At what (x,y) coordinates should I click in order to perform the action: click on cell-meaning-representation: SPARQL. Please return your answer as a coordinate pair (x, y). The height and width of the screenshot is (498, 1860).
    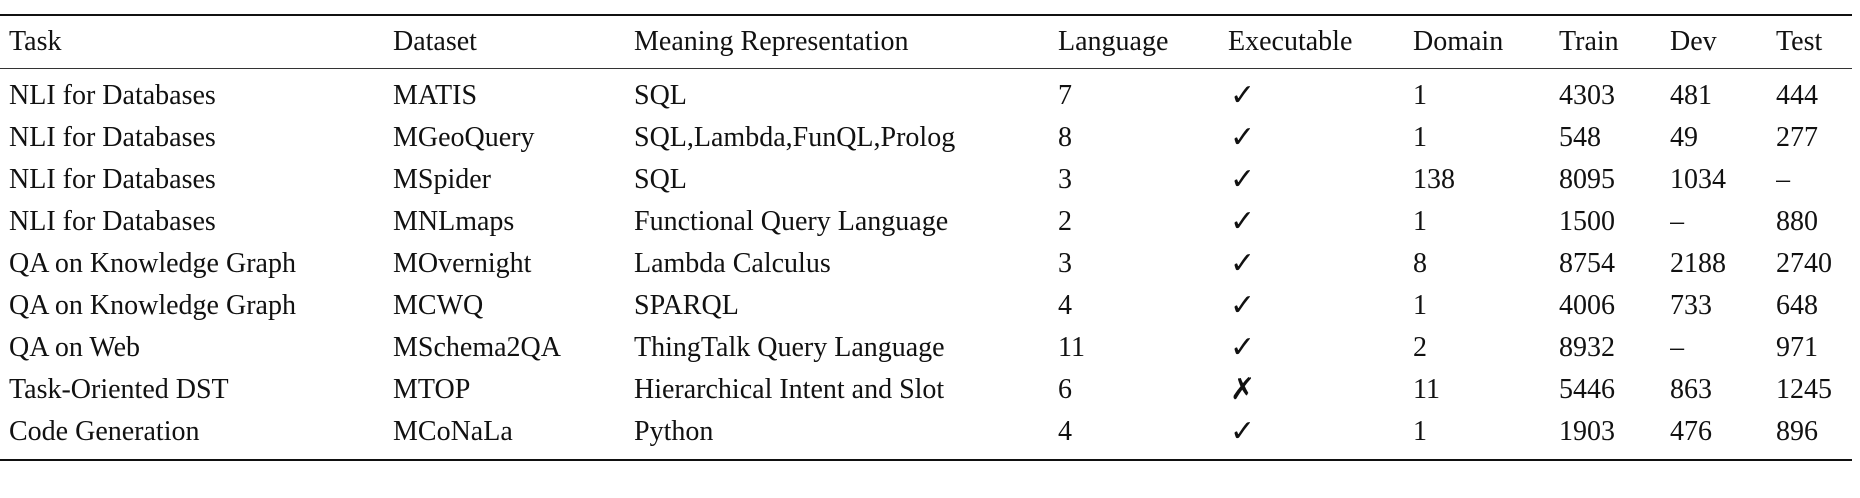
    Looking at the image, I should click on (686, 305).